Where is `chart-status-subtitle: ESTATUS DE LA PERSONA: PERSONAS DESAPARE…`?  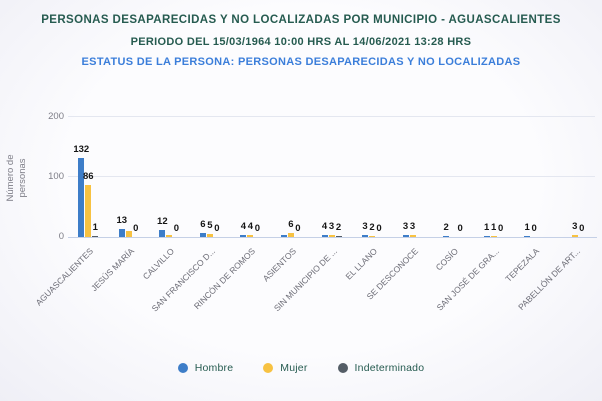
chart-status-subtitle: ESTATUS DE LA PERSONA: PERSONAS DESAPARE… is located at coordinates (301, 62).